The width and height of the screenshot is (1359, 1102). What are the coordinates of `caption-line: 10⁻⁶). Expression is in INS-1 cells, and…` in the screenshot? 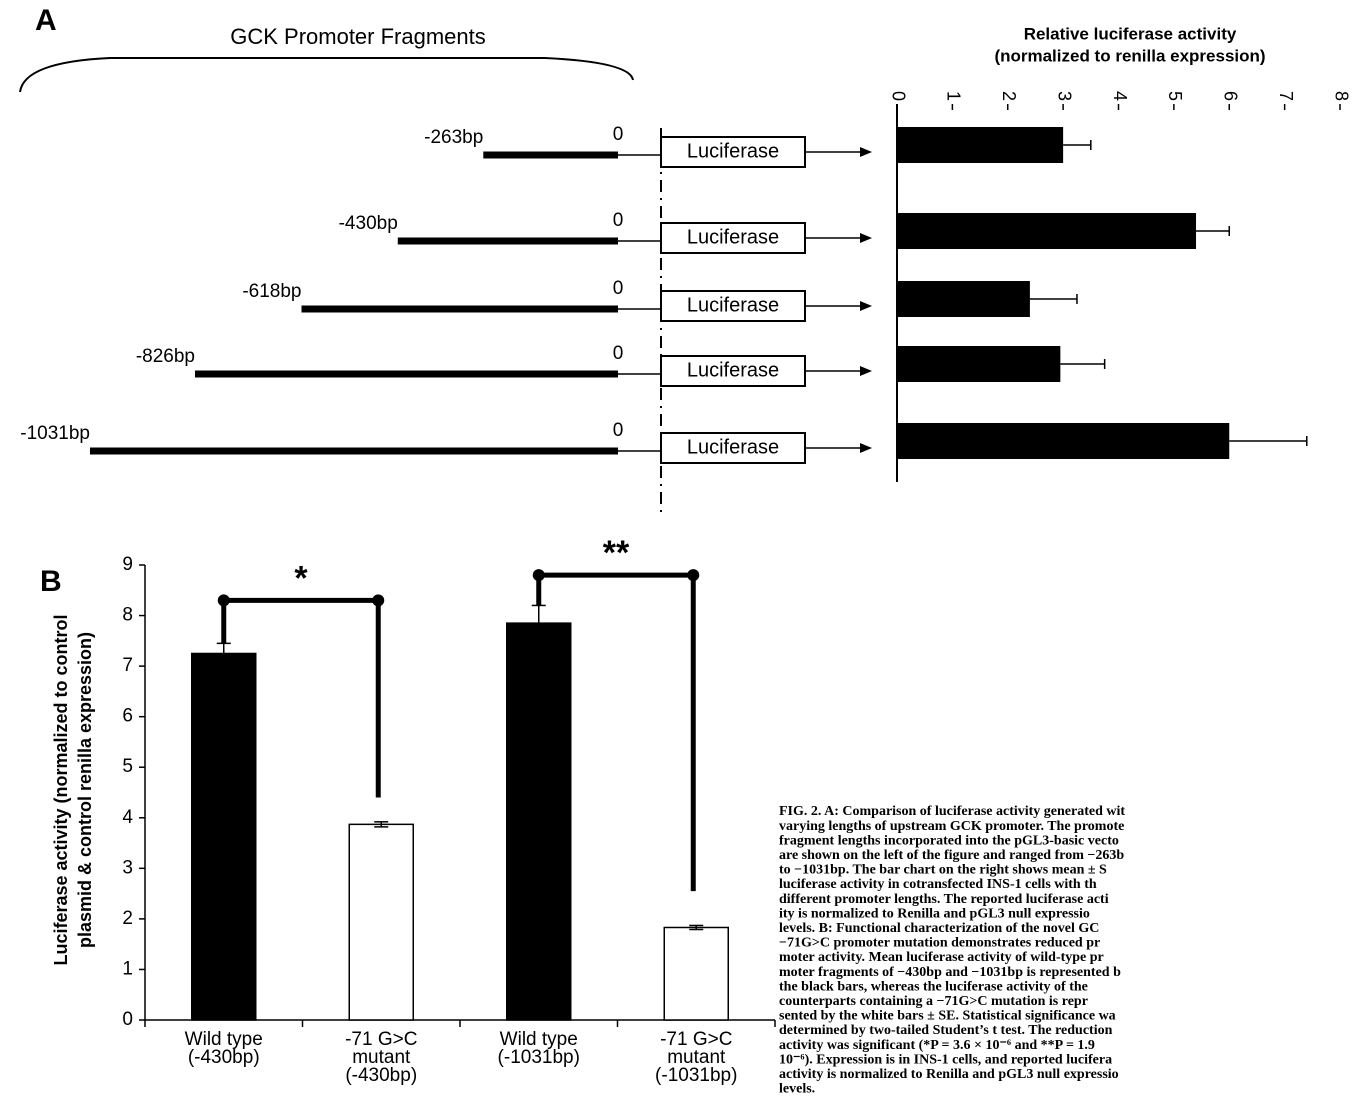 It's located at (945, 1059).